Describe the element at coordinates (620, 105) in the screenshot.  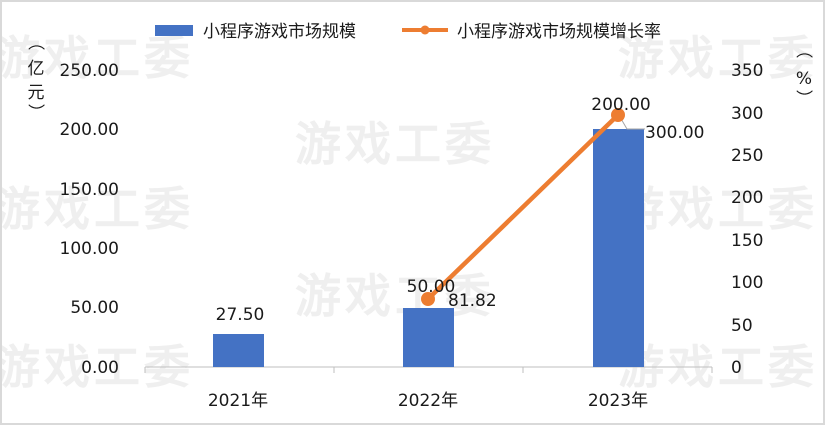
I see `bar-label-2023: 200.00` at that location.